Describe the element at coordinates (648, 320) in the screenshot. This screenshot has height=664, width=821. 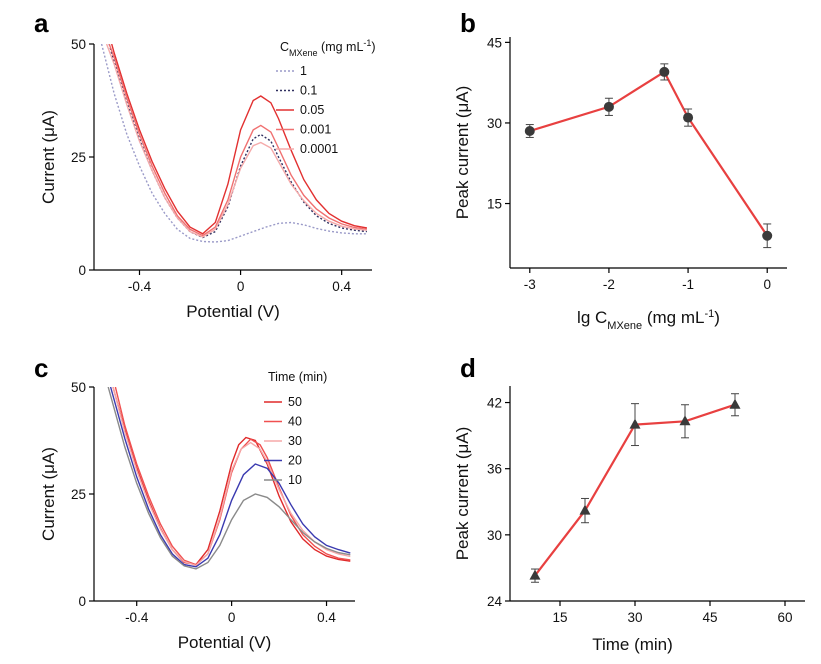
I see `x-axis-label: lg CMXene (mg mL-1)` at that location.